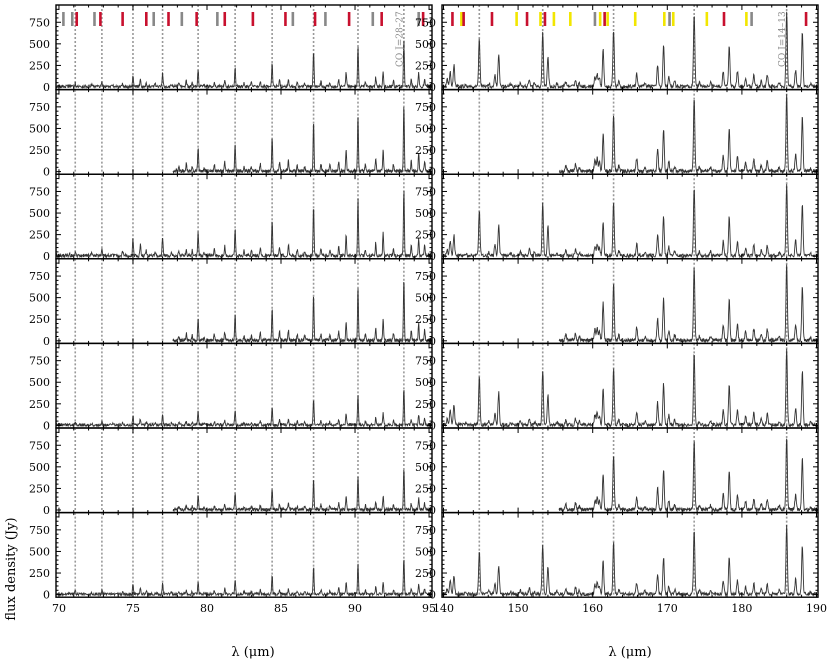  I want to click on x-tick-label: 75, so click(133, 608).